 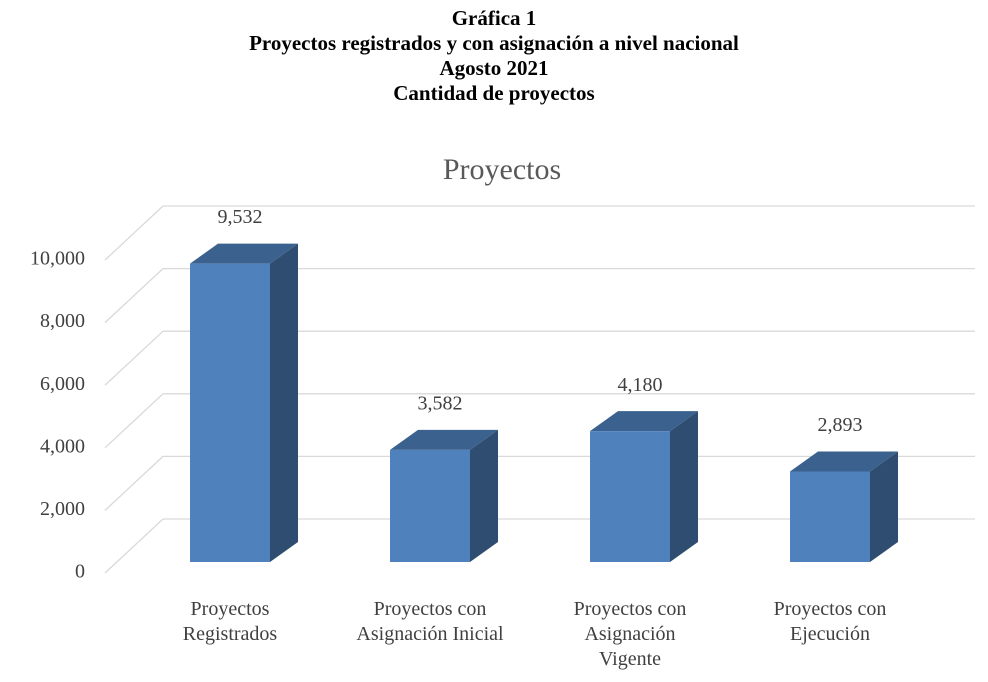 What do you see at coordinates (62, 384) in the screenshot?
I see `y-tick-label: 6,000` at bounding box center [62, 384].